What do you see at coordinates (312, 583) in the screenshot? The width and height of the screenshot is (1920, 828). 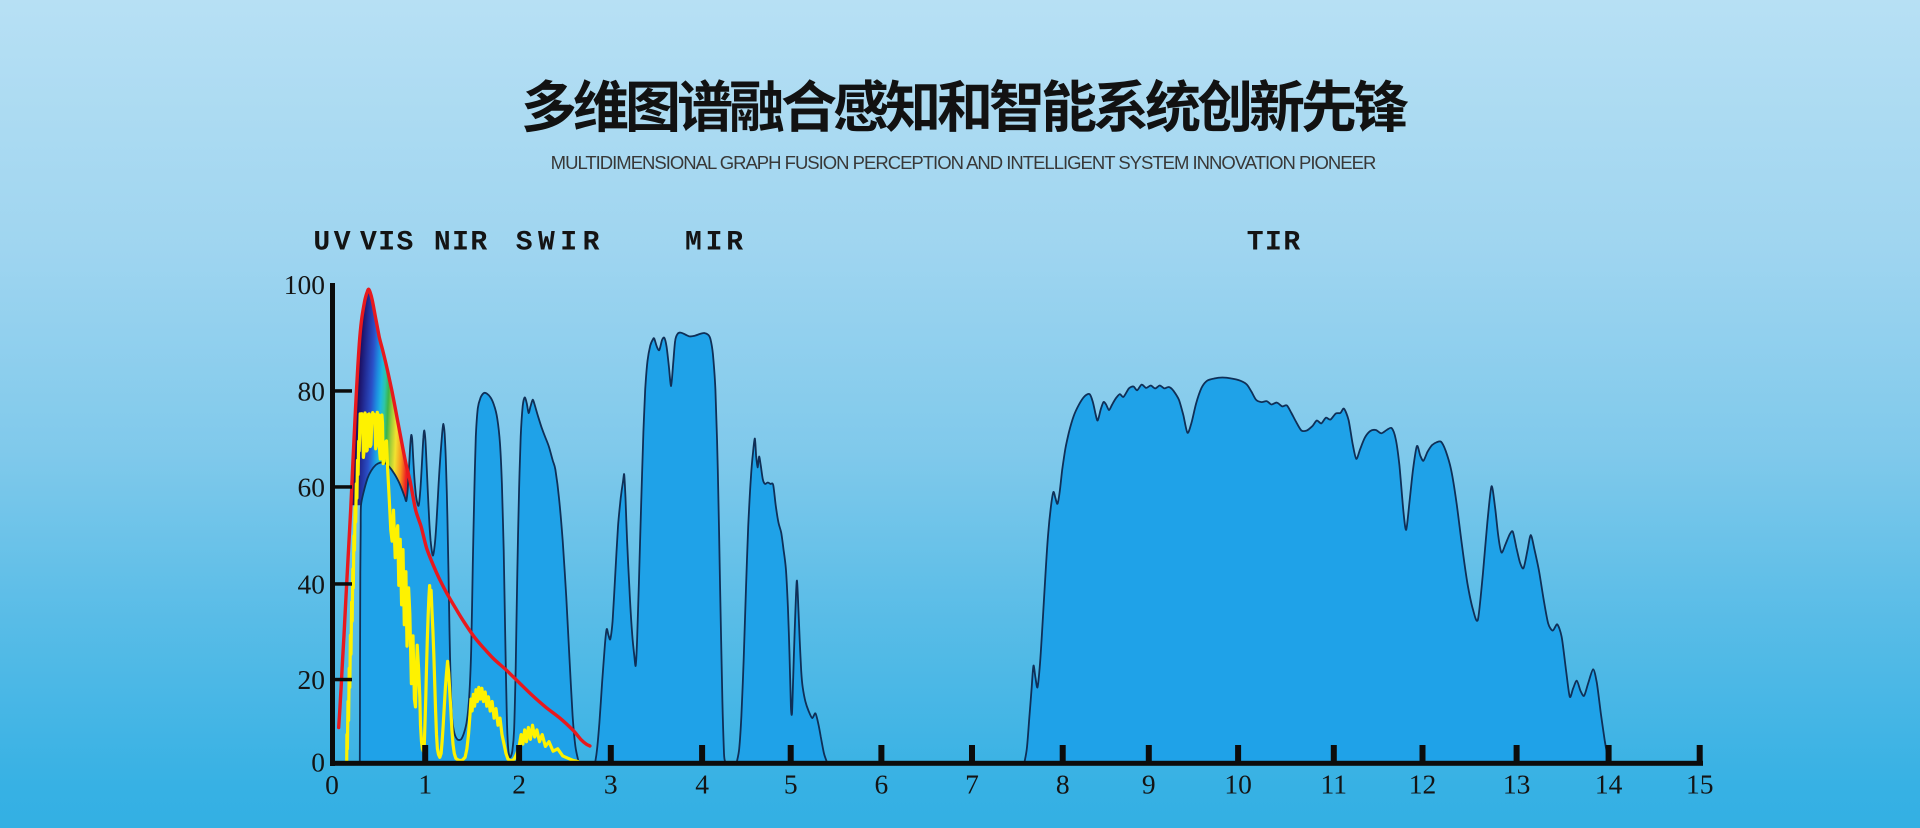 I see `svg-text: 40` at bounding box center [312, 583].